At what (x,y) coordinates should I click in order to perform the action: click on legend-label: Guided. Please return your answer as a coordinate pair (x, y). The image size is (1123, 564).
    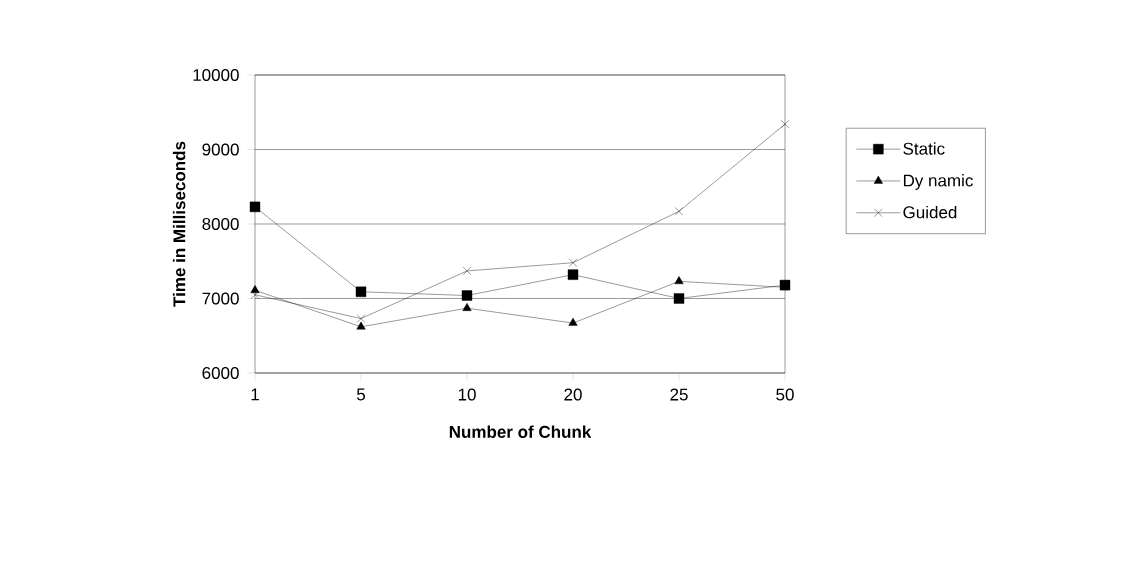
    Looking at the image, I should click on (930, 212).